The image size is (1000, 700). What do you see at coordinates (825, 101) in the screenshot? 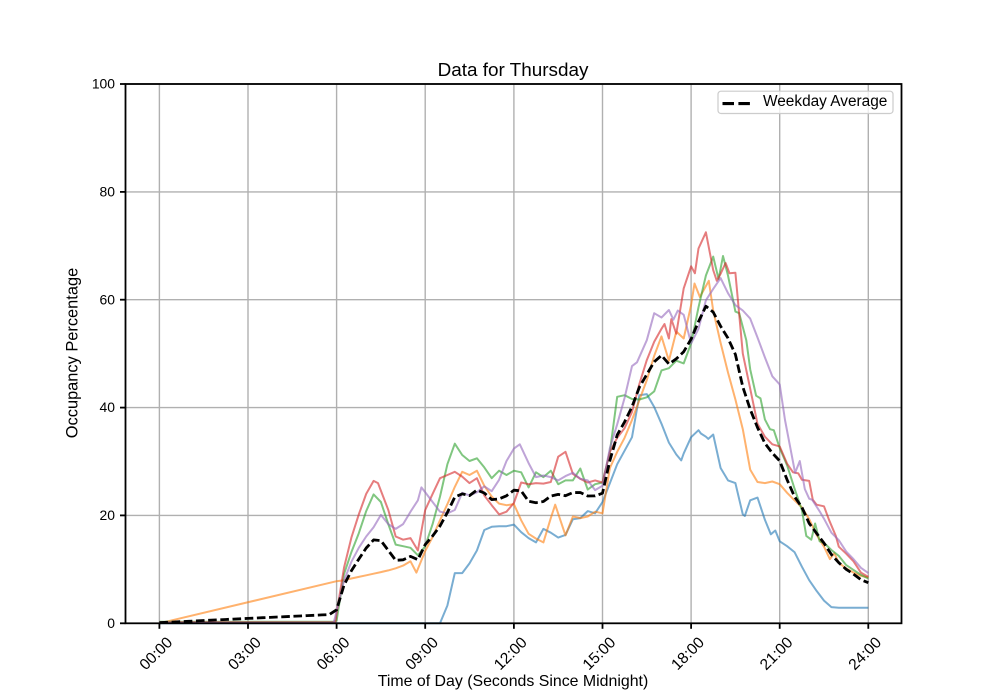
I see `svg-text: Weekday Average` at bounding box center [825, 101].